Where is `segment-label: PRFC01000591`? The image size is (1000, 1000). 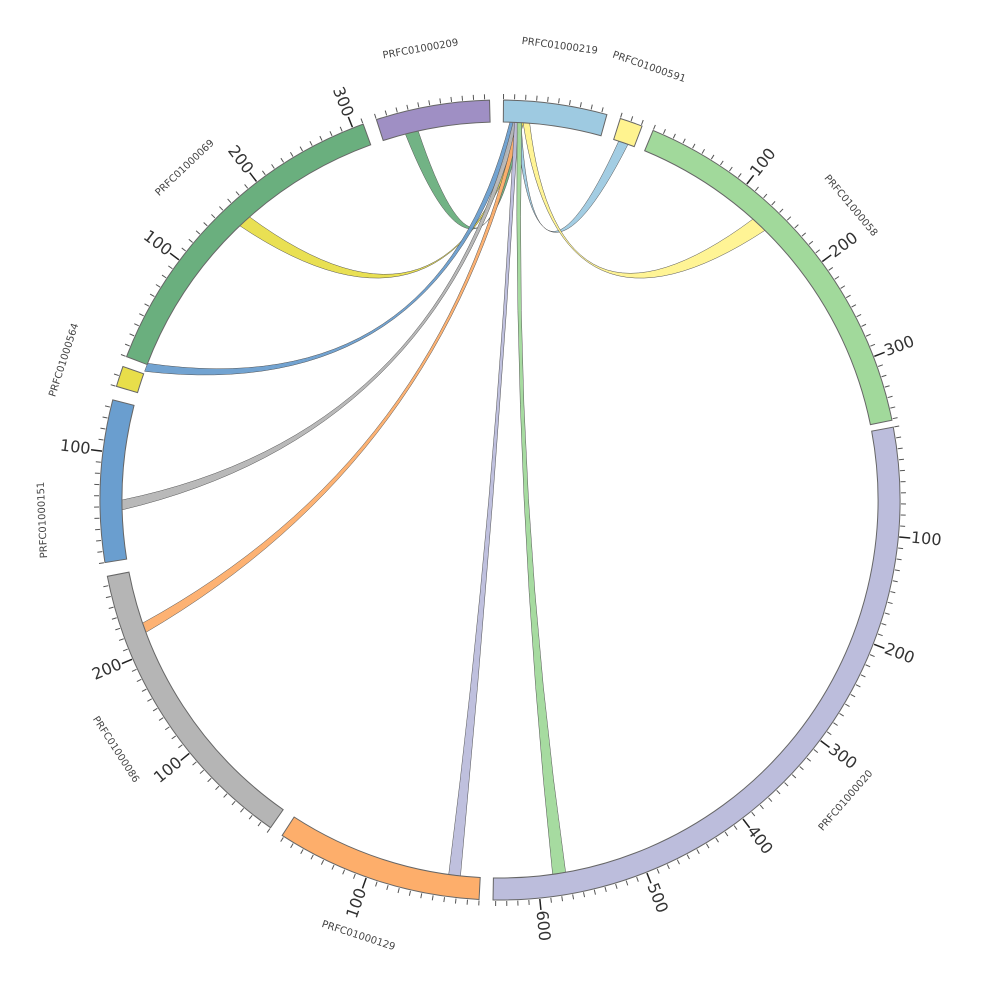 segment-label: PRFC01000591 is located at coordinates (649, 67).